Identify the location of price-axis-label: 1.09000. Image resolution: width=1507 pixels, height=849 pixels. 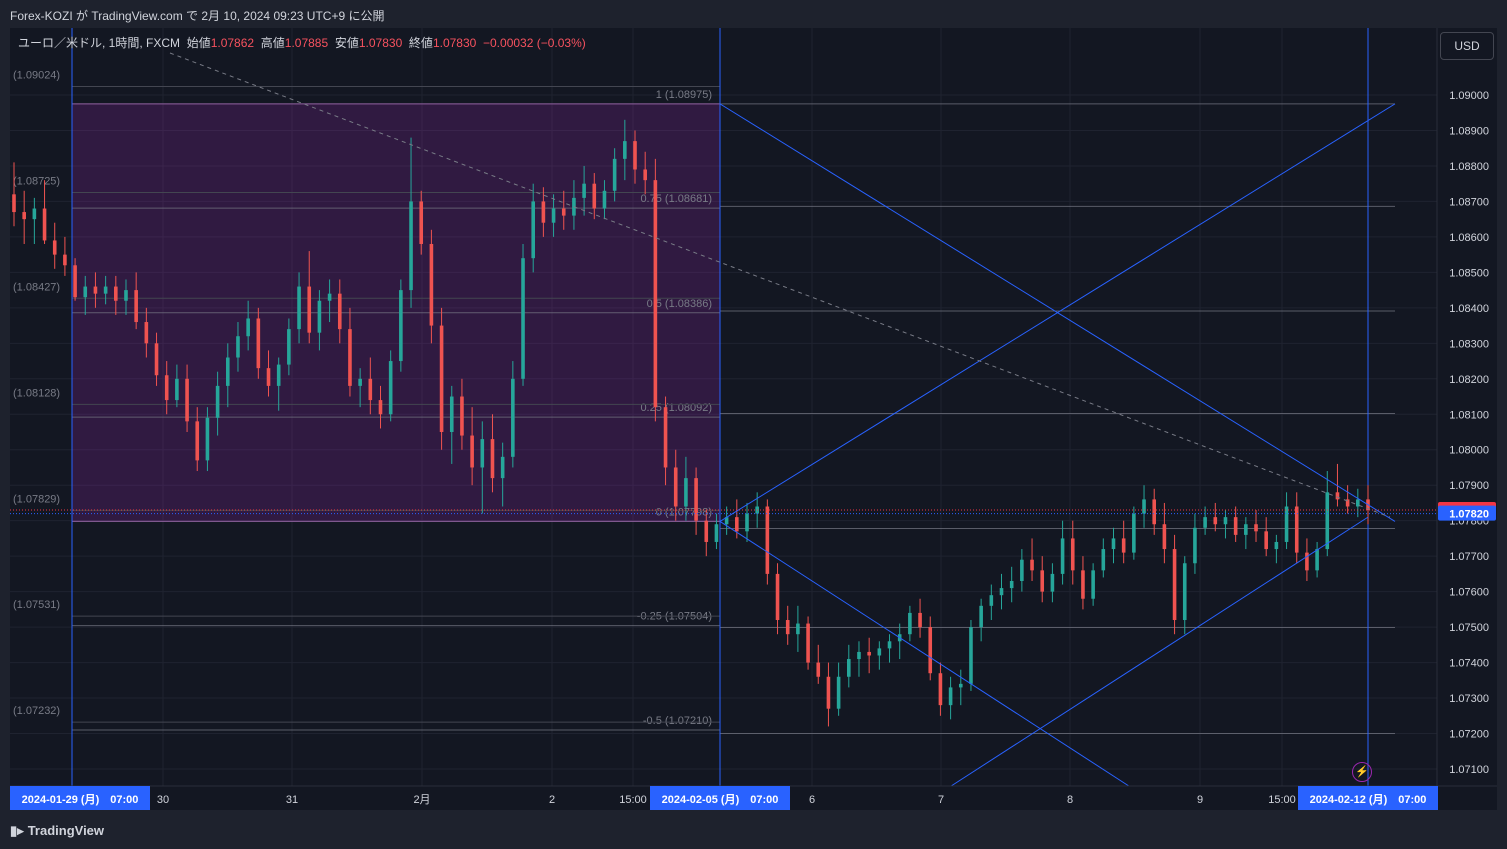
(1469, 96).